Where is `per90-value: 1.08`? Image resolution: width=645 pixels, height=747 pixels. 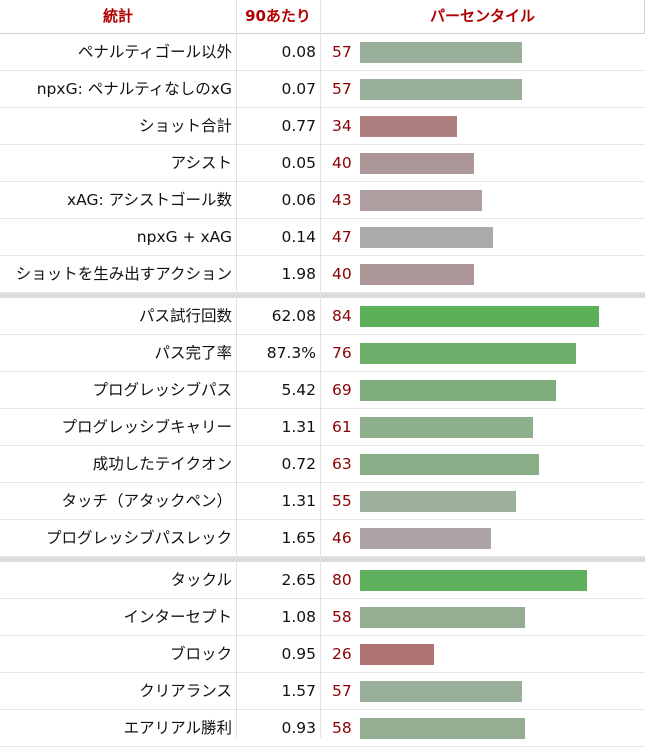
per90-value: 1.08 is located at coordinates (298, 617).